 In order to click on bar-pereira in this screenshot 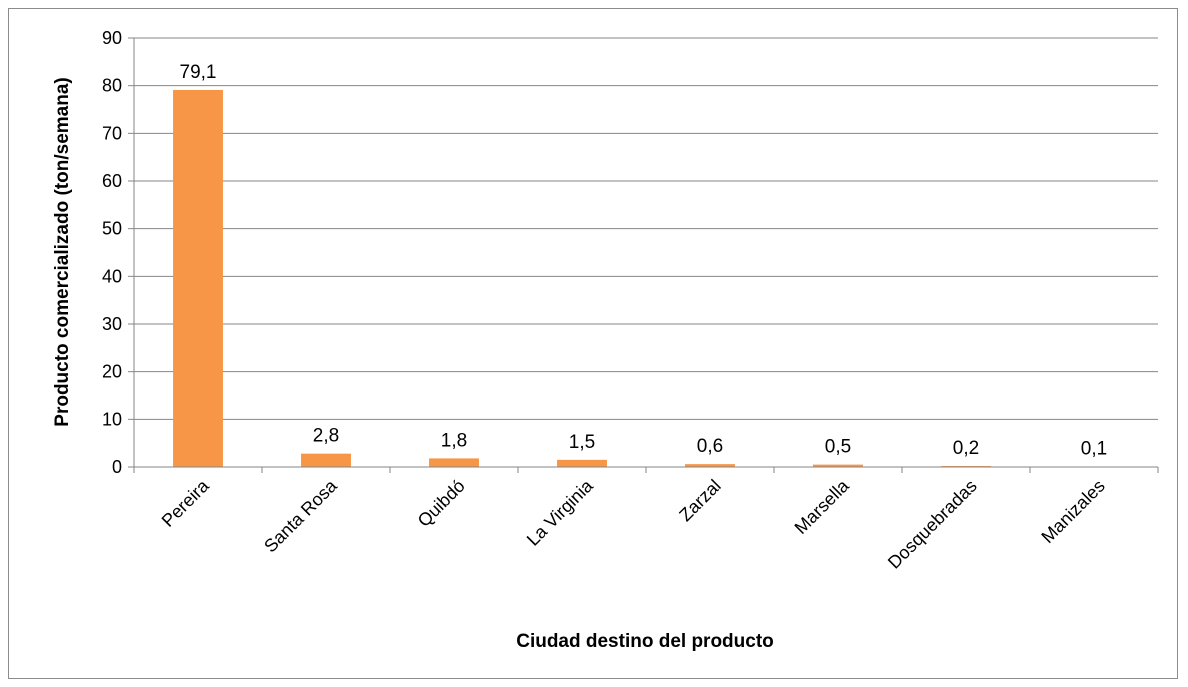, I will do `click(198, 278)`.